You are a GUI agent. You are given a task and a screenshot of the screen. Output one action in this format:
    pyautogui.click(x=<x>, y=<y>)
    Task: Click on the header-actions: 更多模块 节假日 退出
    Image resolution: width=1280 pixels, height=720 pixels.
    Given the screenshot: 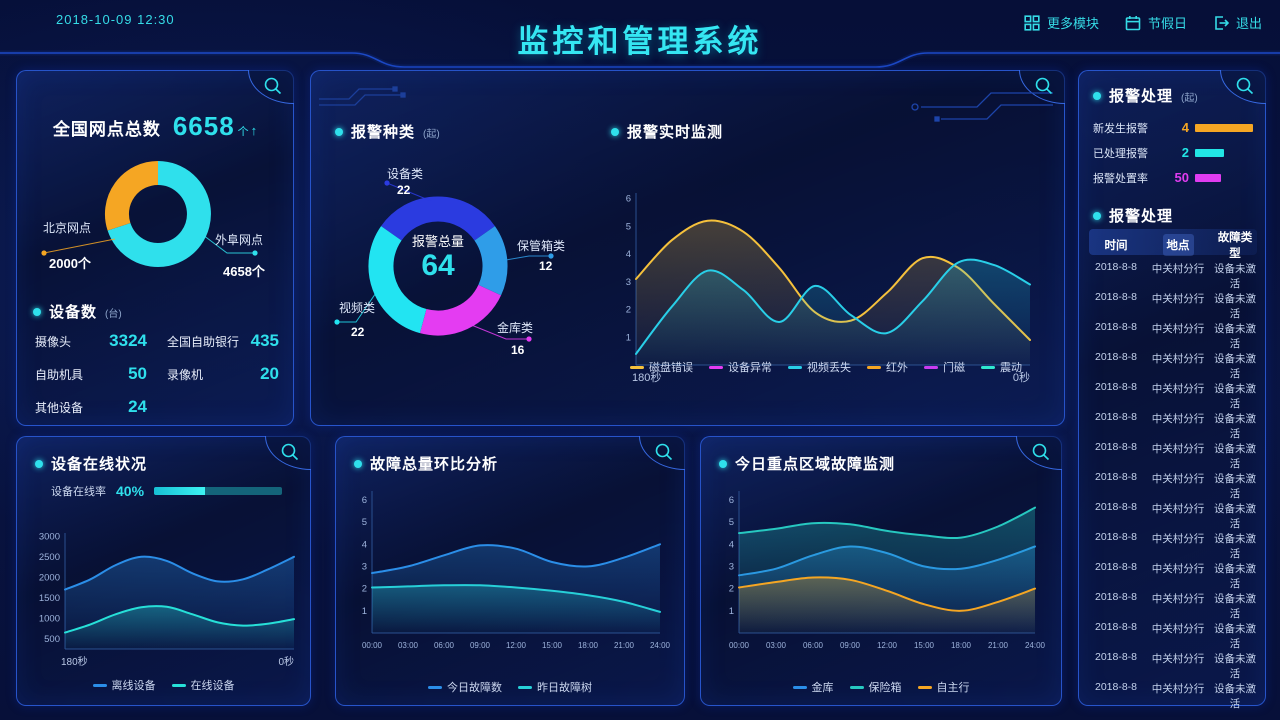 What is the action you would take?
    pyautogui.click(x=1143, y=22)
    